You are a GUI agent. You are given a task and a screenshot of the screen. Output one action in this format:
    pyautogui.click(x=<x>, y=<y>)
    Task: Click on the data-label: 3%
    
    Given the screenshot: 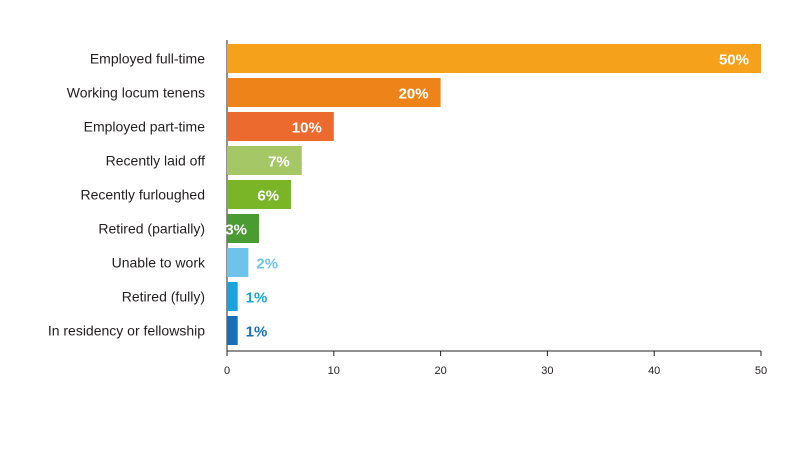 What is the action you would take?
    pyautogui.click(x=236, y=230)
    